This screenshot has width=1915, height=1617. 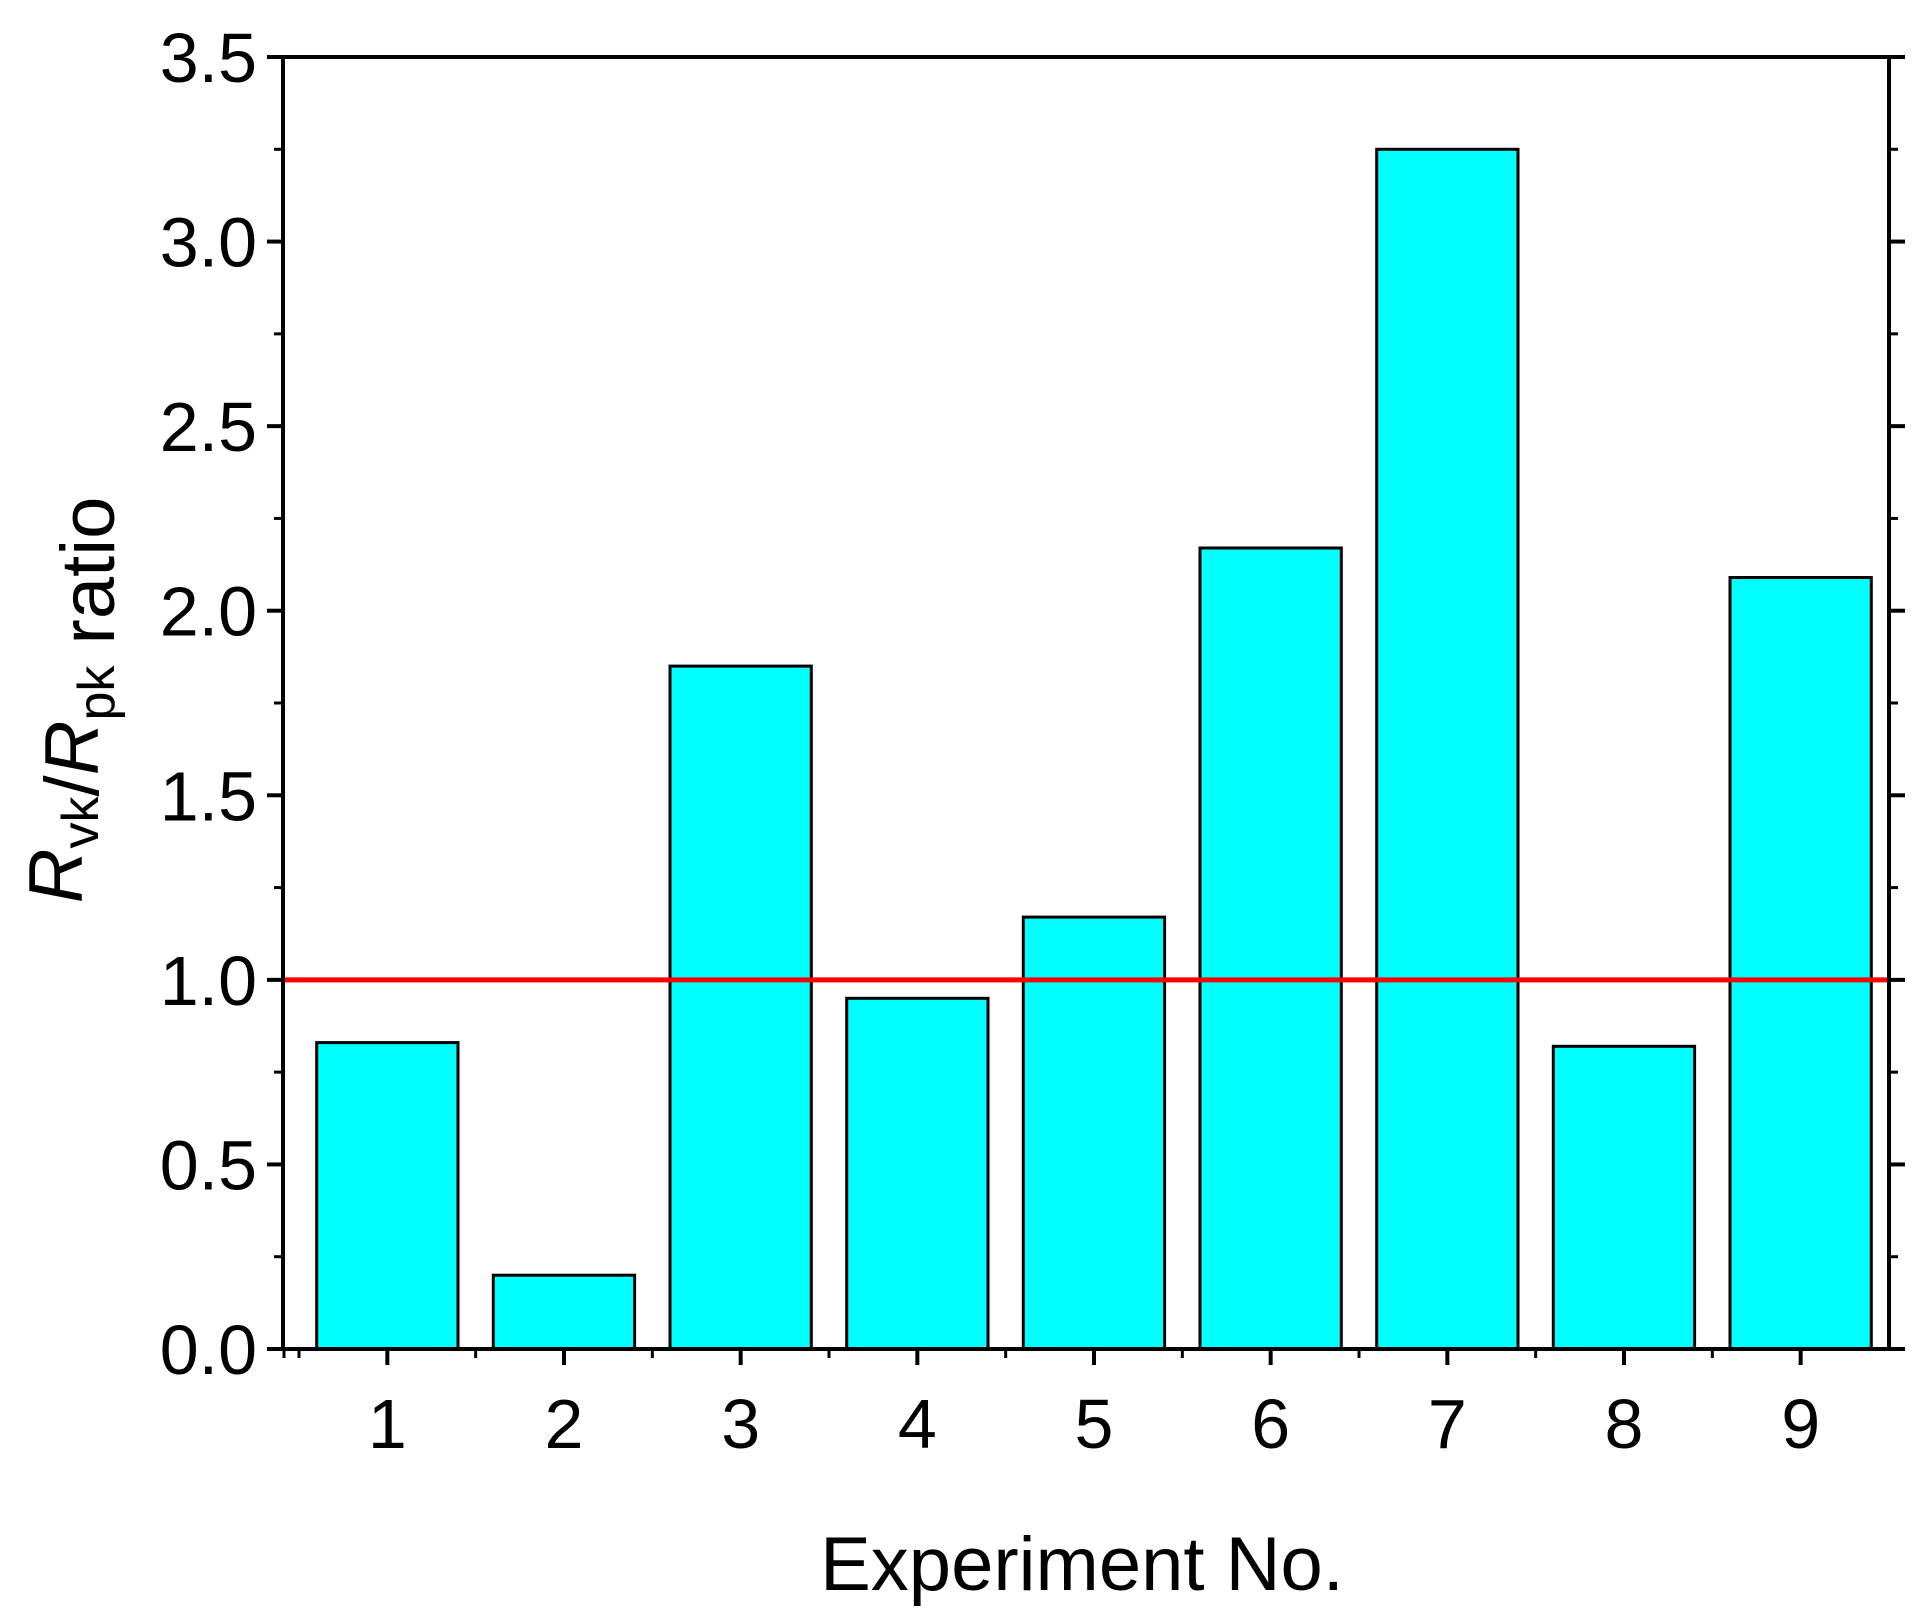 What do you see at coordinates (1082, 1564) in the screenshot?
I see `x-axis-title: Experiment No.` at bounding box center [1082, 1564].